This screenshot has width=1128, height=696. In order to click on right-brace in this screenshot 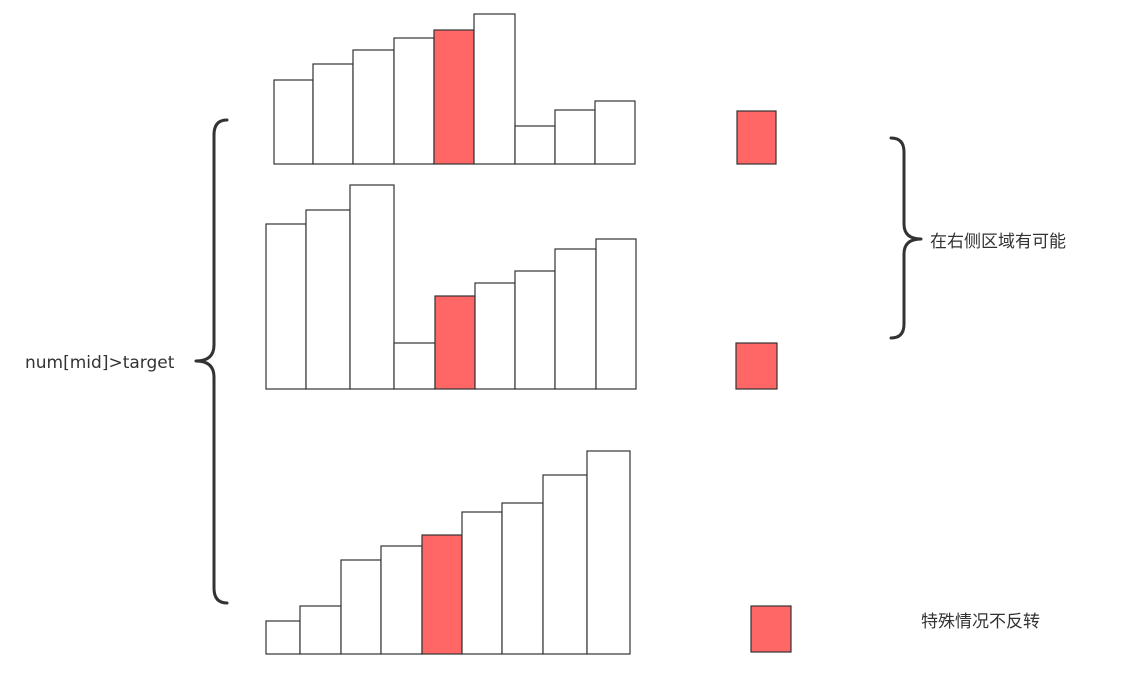, I will do `click(906, 238)`.